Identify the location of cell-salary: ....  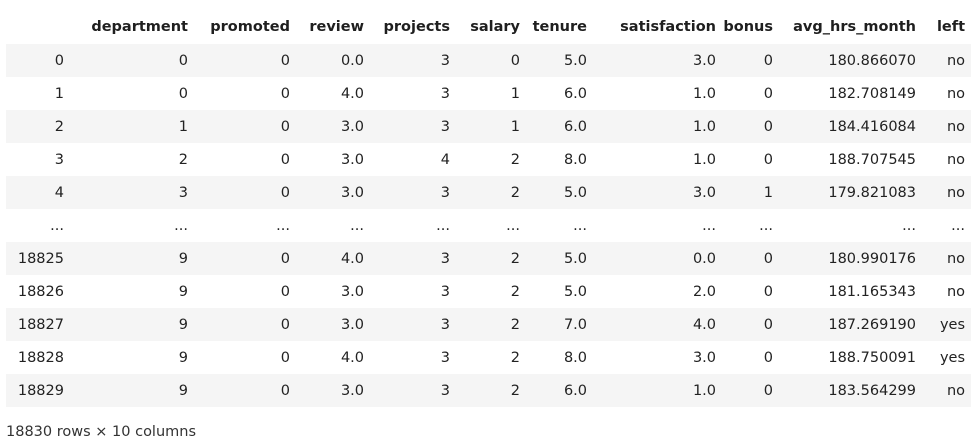
(513, 225).